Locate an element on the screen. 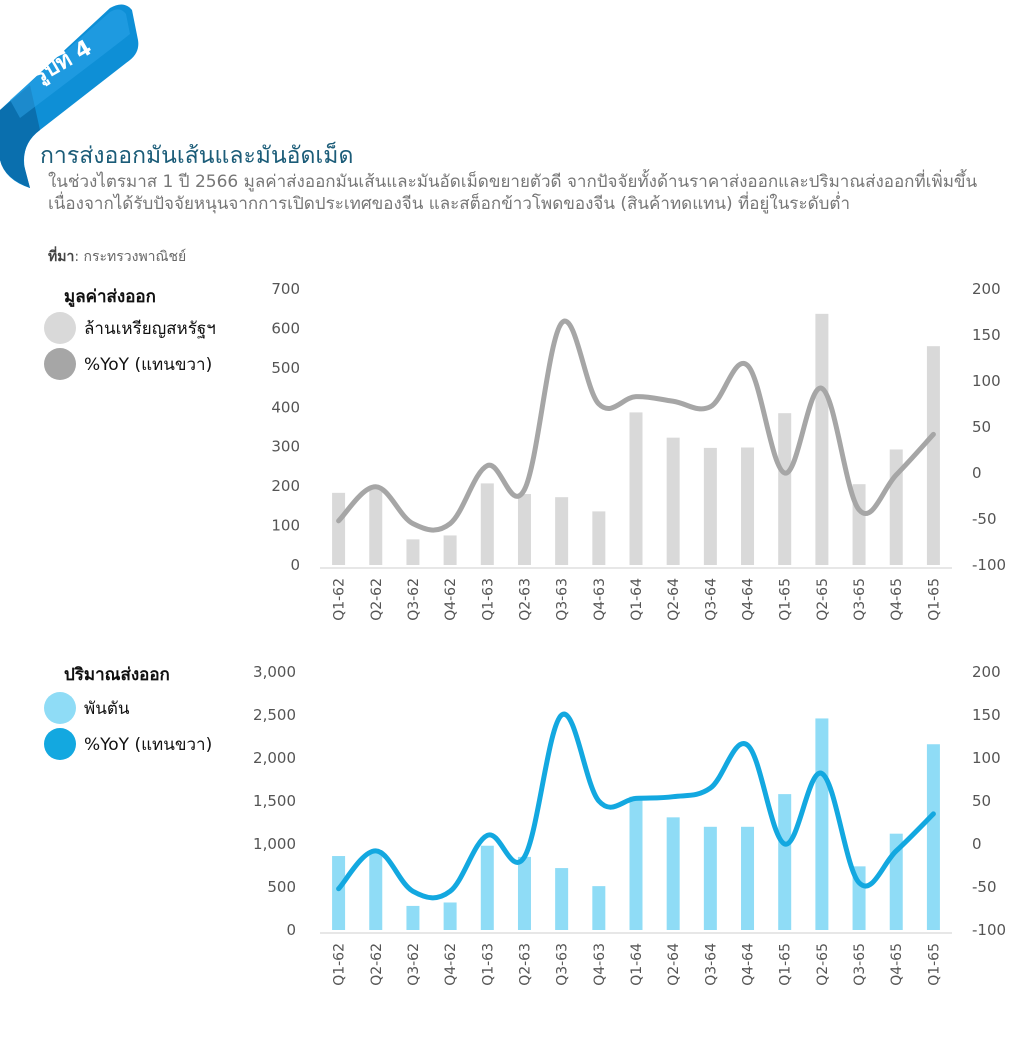  chart2-legend-line: %YoY (แทนขวา) is located at coordinates (128, 744).